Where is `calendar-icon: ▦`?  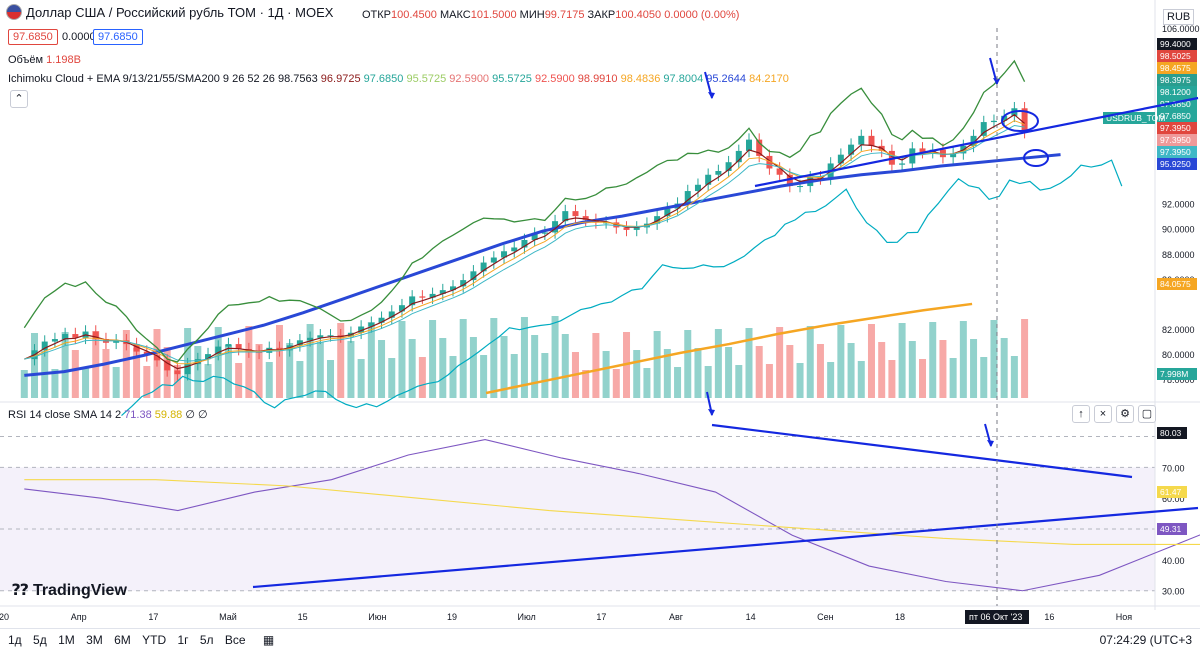 calendar-icon: ▦ is located at coordinates (268, 640).